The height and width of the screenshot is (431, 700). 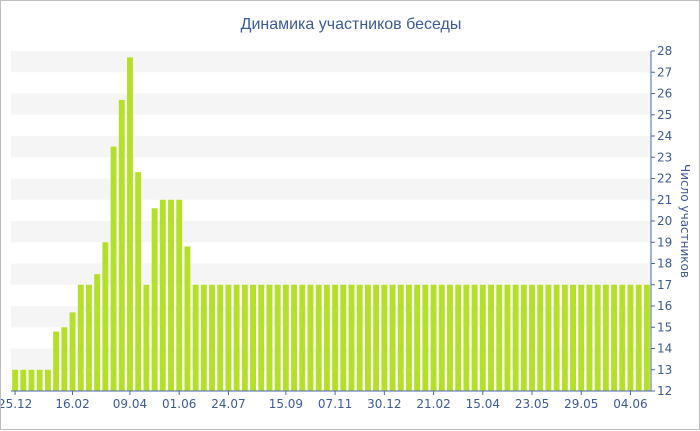 What do you see at coordinates (664, 327) in the screenshot?
I see `y-tick-label: 15` at bounding box center [664, 327].